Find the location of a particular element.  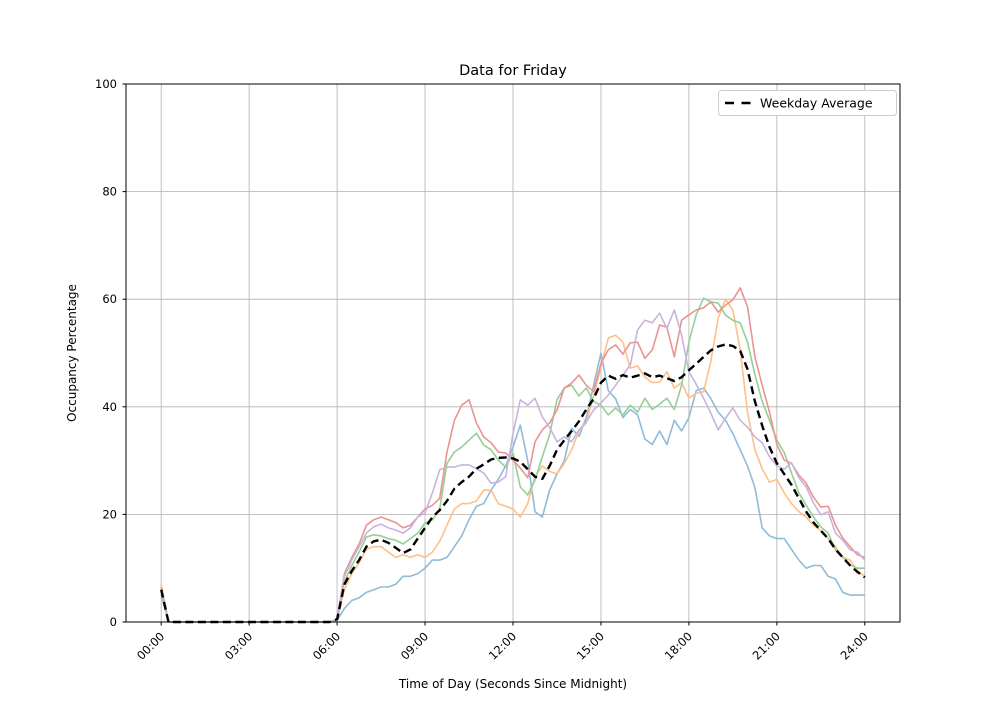

y-tick-label: 80 is located at coordinates (109, 192).